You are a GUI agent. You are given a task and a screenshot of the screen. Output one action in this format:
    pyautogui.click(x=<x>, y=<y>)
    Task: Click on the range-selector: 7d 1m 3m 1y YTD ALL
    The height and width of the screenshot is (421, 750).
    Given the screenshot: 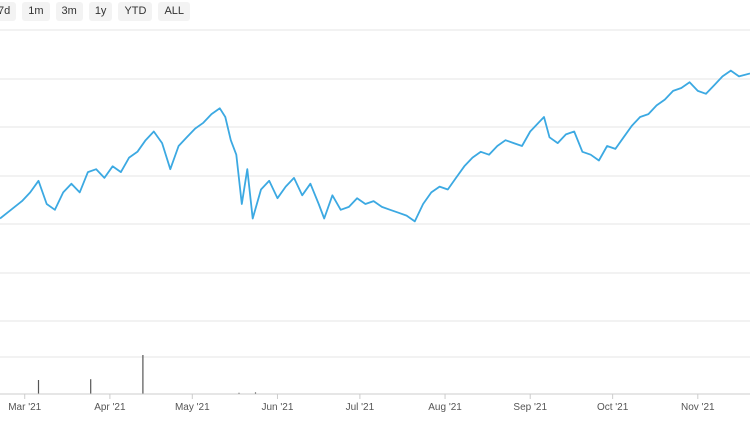 What is the action you would take?
    pyautogui.click(x=95, y=11)
    